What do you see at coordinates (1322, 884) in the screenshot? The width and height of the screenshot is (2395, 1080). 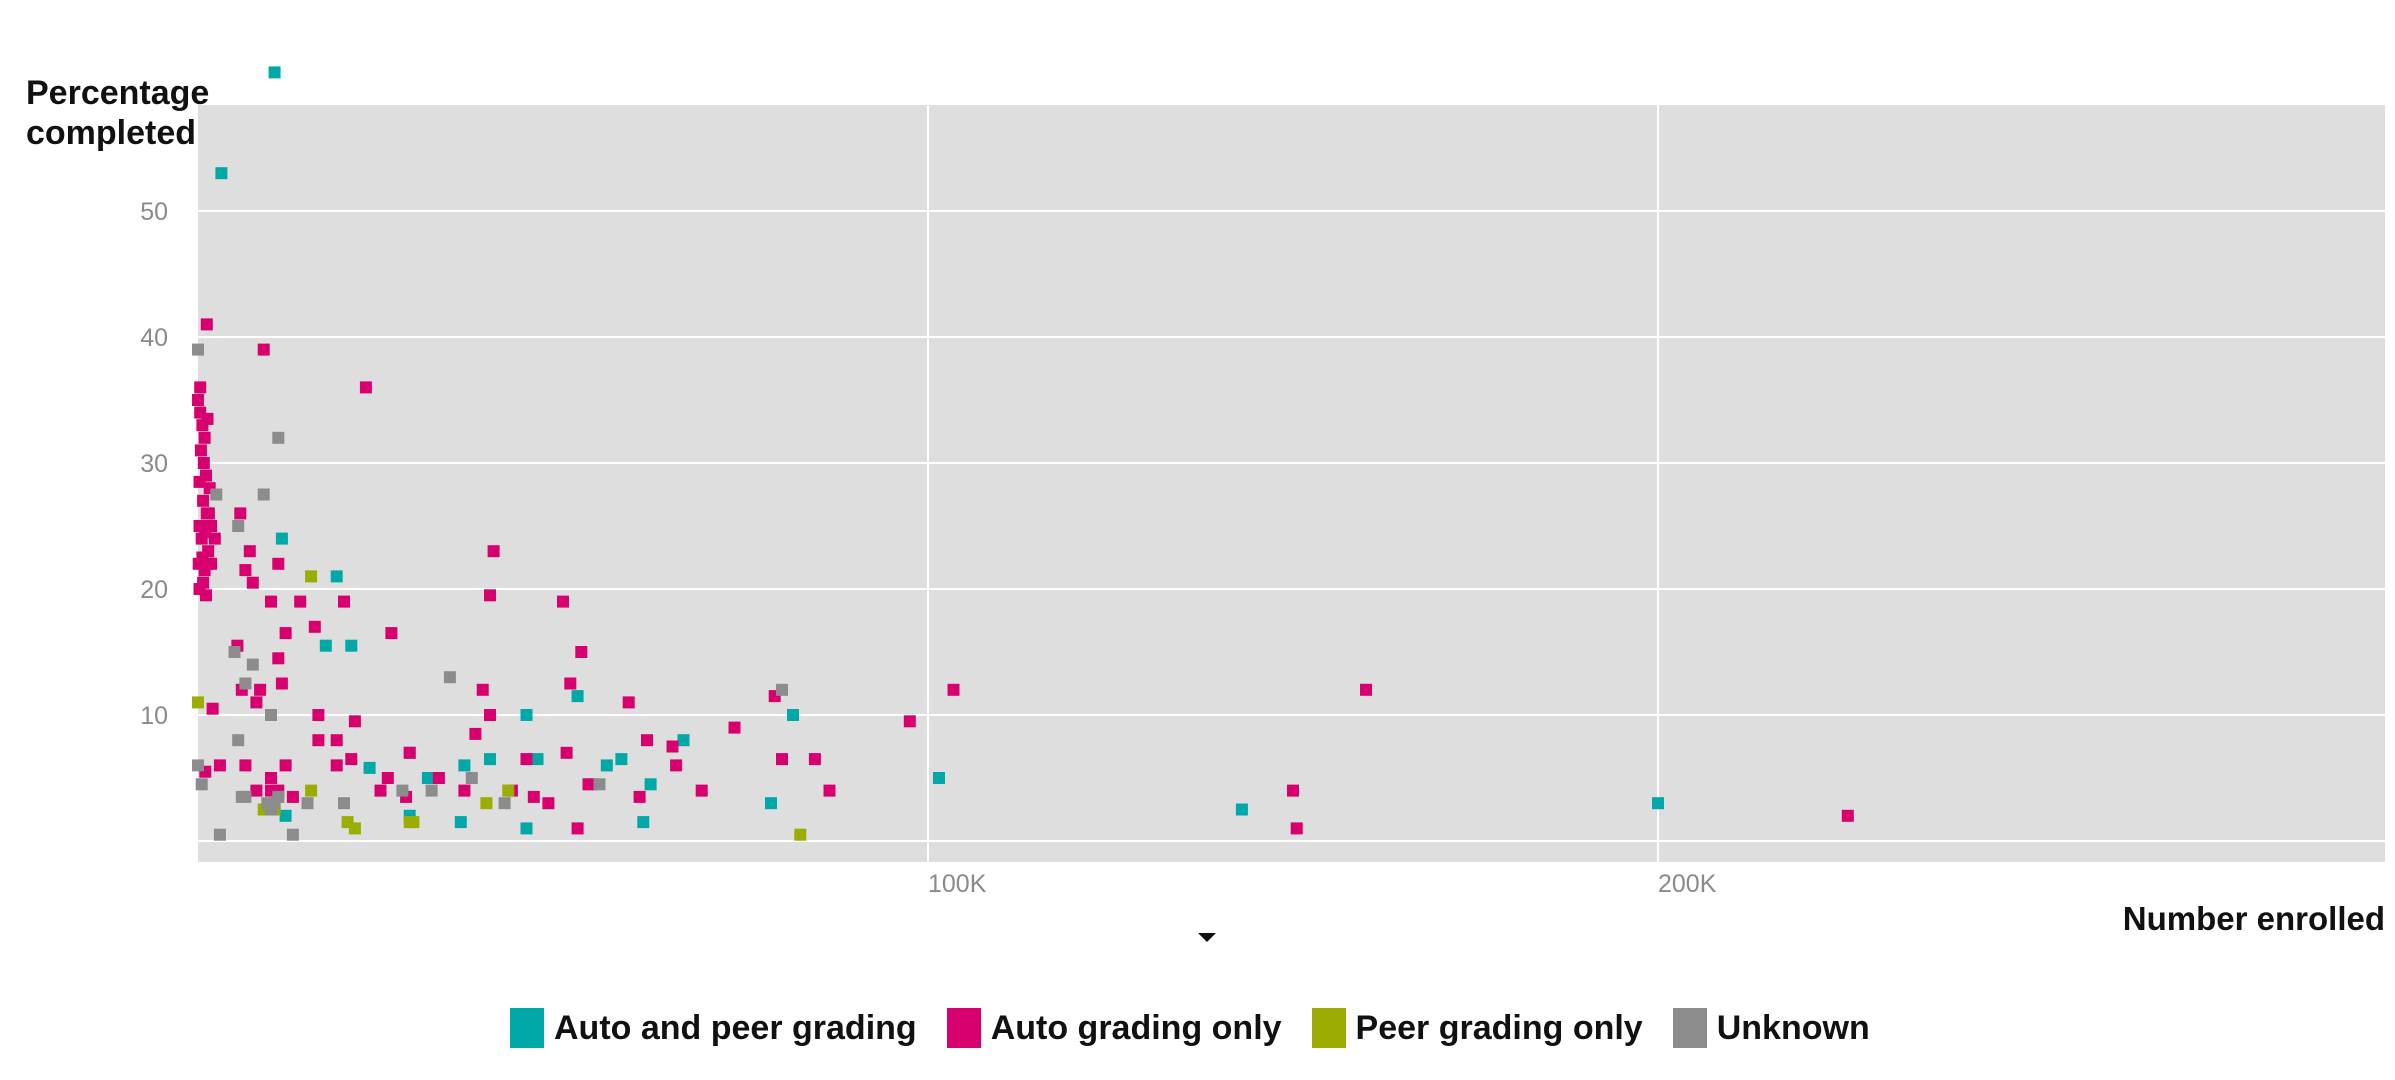 I see `x-axis-ticks: 100K 200K` at bounding box center [1322, 884].